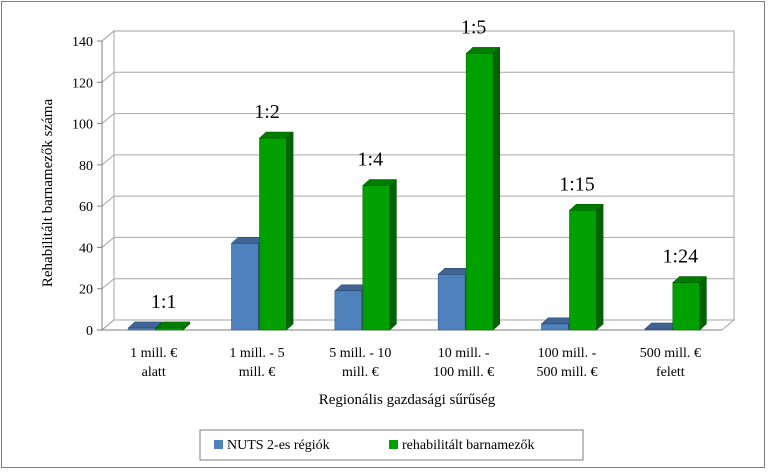  What do you see at coordinates (86, 248) in the screenshot?
I see `y-tick-label: 40` at bounding box center [86, 248].